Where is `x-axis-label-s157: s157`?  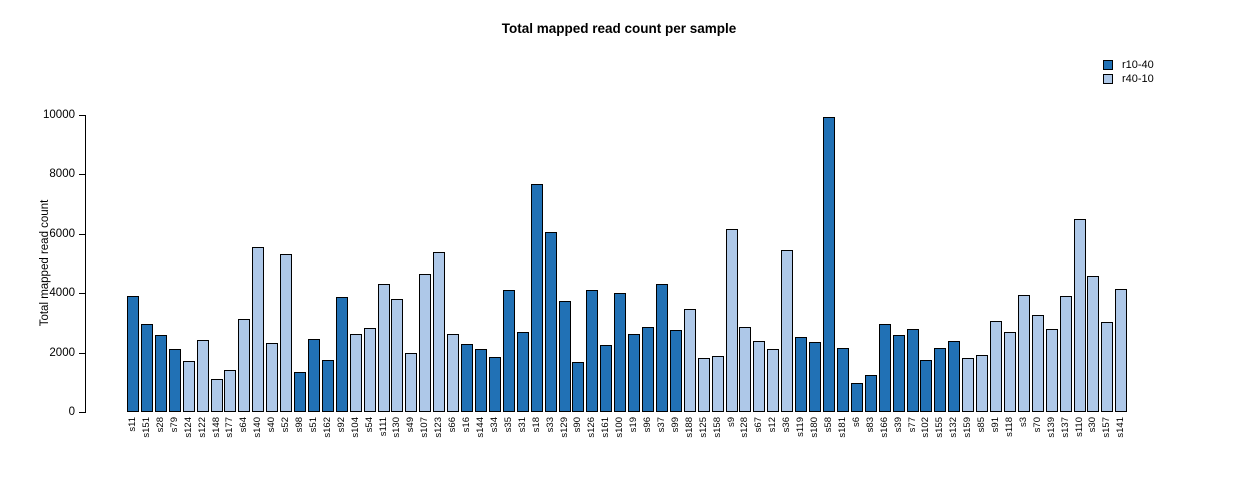
x-axis-label-s157: s157 is located at coordinates (1106, 427).